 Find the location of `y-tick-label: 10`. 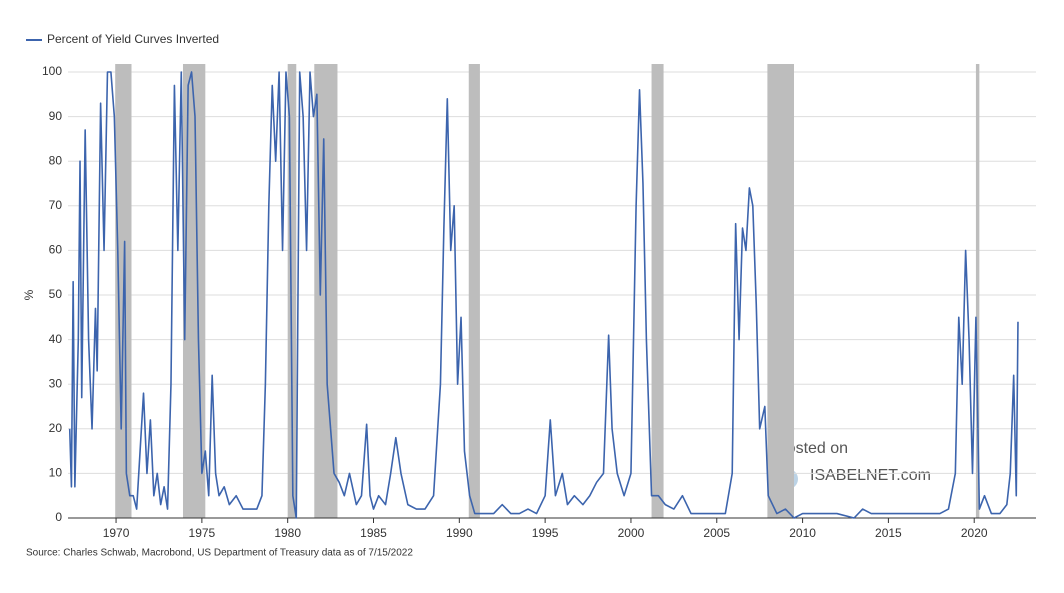

y-tick-label: 10 is located at coordinates (56, 473).